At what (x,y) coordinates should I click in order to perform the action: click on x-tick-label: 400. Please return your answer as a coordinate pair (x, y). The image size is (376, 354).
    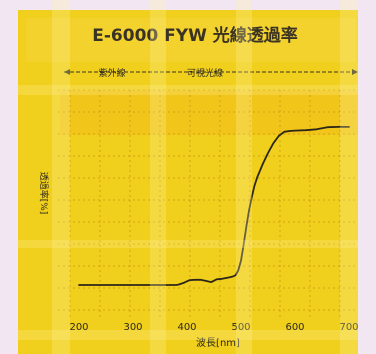
    Looking at the image, I should click on (186, 327).